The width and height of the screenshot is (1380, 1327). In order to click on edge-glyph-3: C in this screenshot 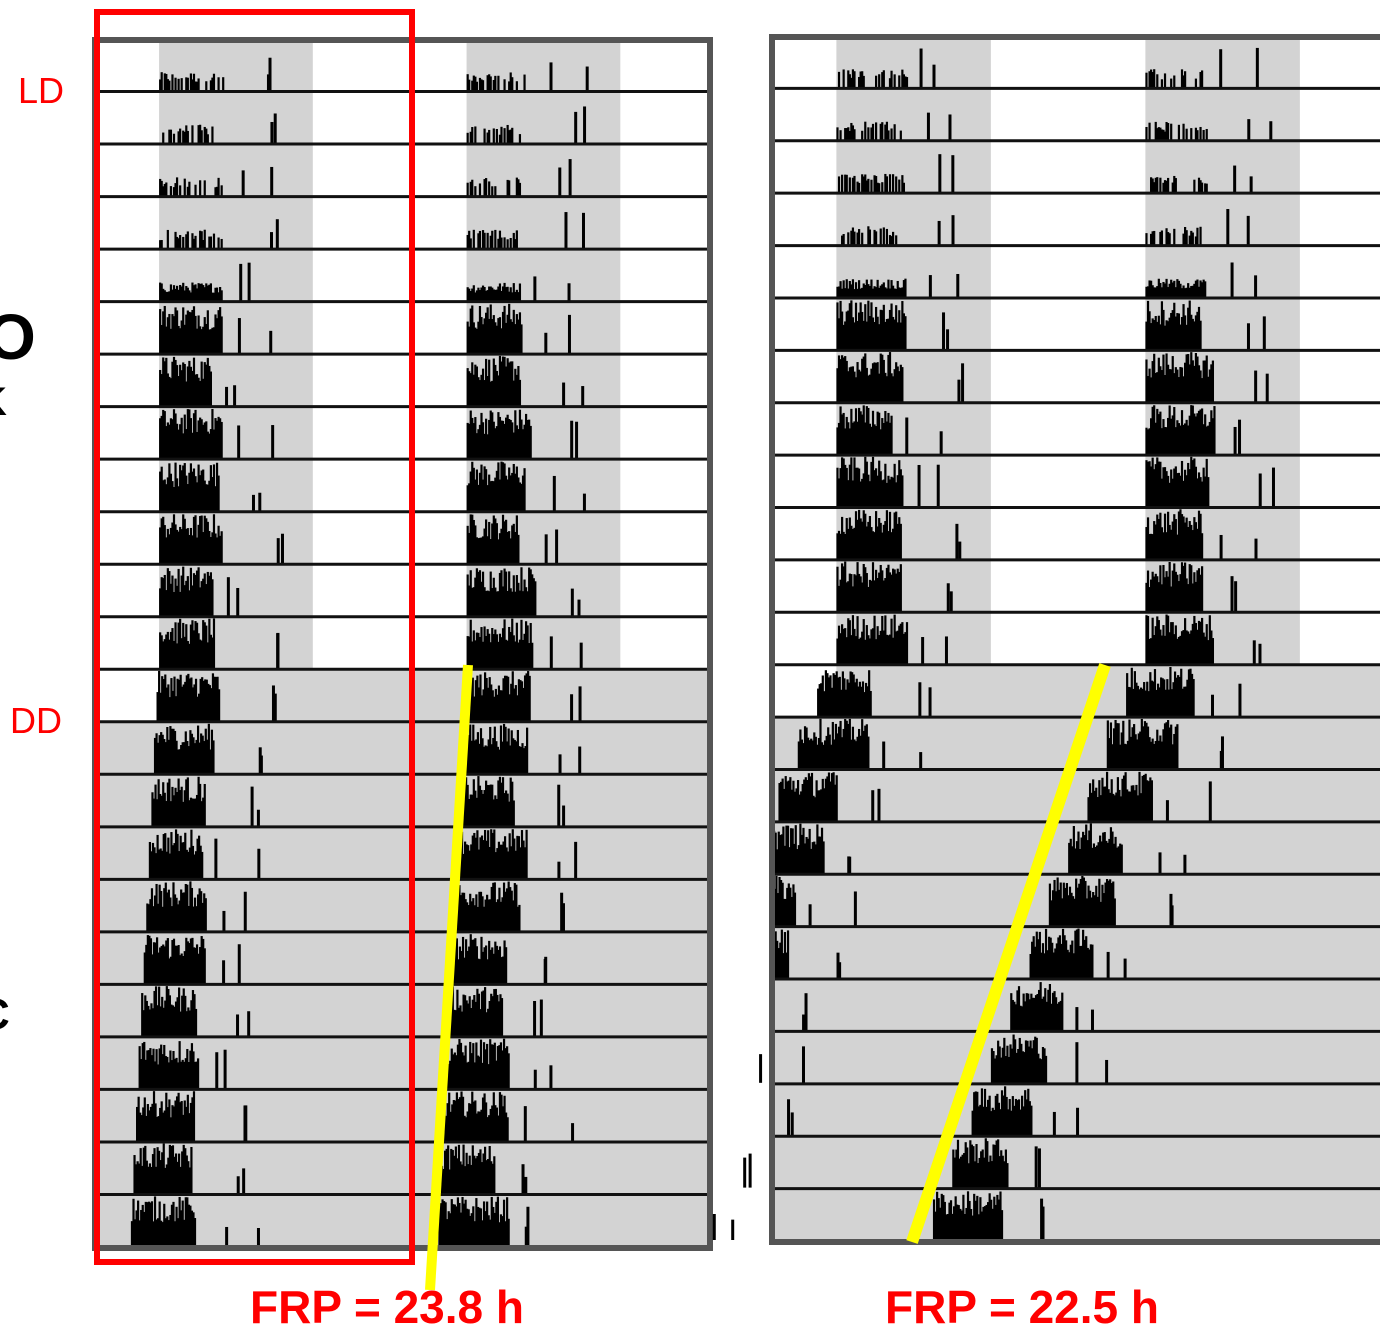, I will do `click(5, 1015)`.